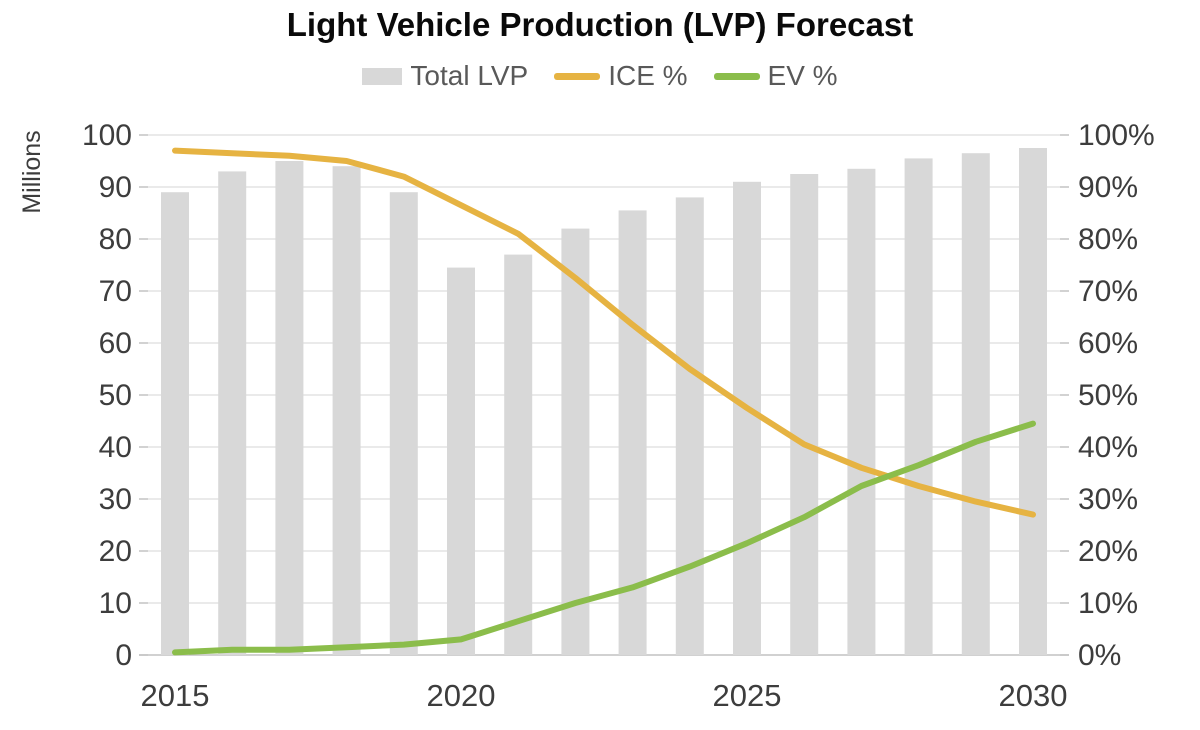  Describe the element at coordinates (115, 603) in the screenshot. I see `left-axis-tick-label: 10` at that location.